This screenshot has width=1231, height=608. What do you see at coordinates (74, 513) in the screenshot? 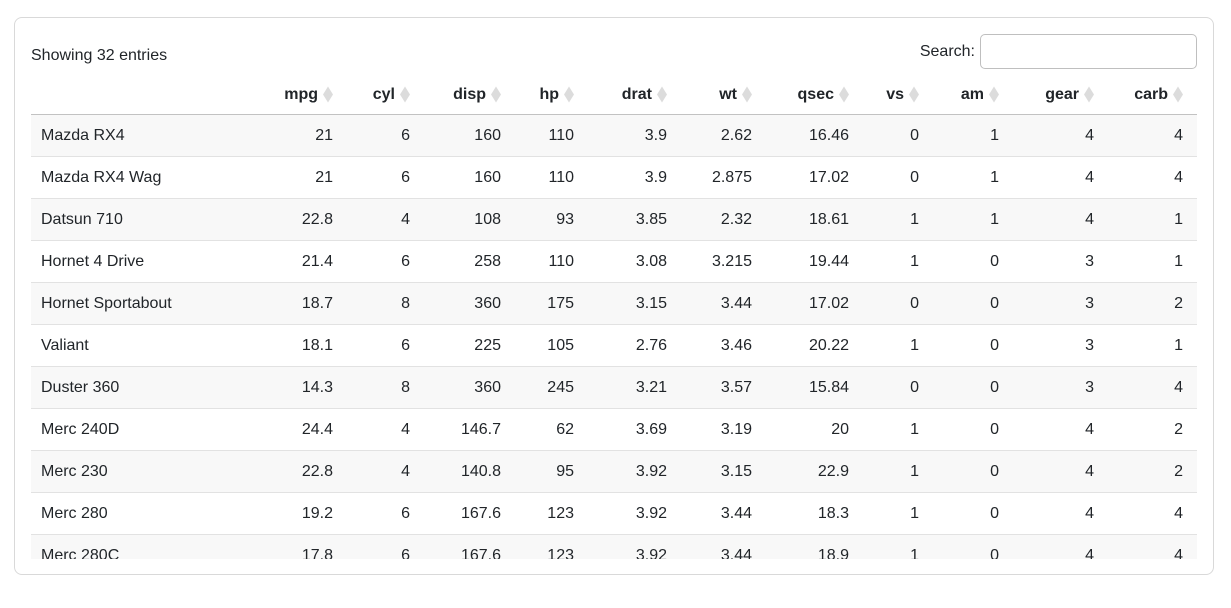
I see `cell-name: Merc 280` at bounding box center [74, 513].